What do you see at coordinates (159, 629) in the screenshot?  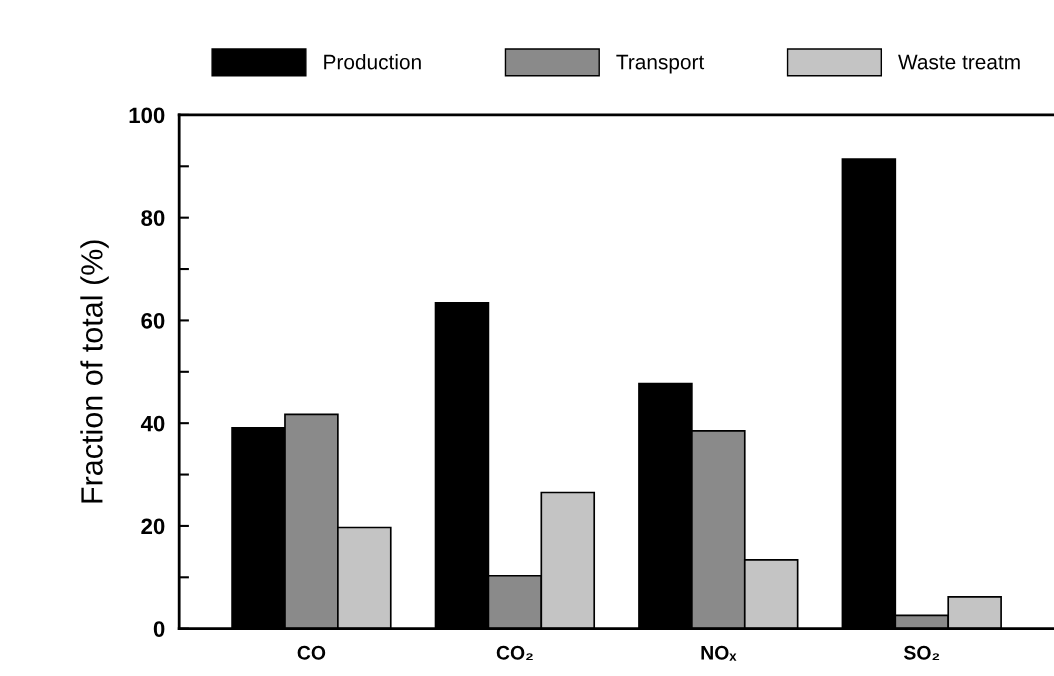 I see `y-tick-label: 0` at bounding box center [159, 629].